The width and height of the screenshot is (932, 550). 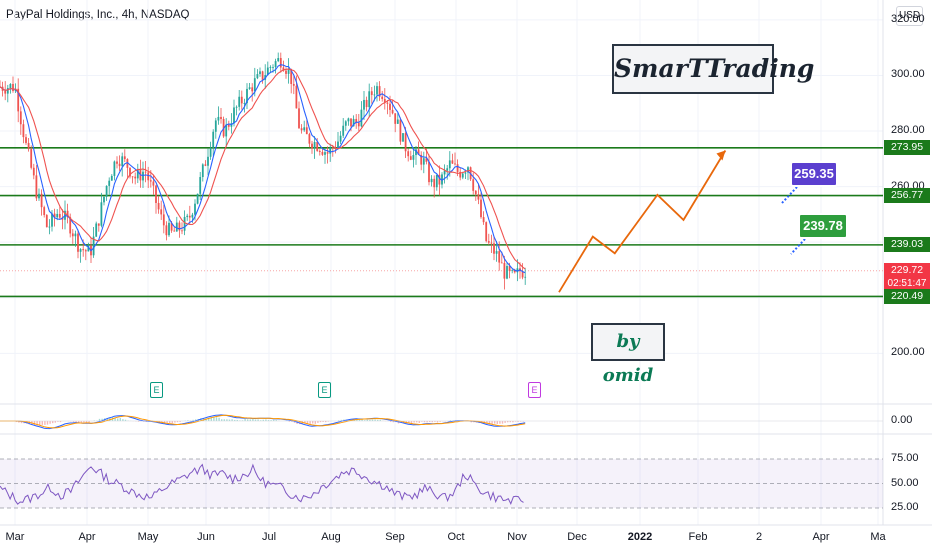 What do you see at coordinates (814, 174) in the screenshot?
I see `callout-upper: 259.35` at bounding box center [814, 174].